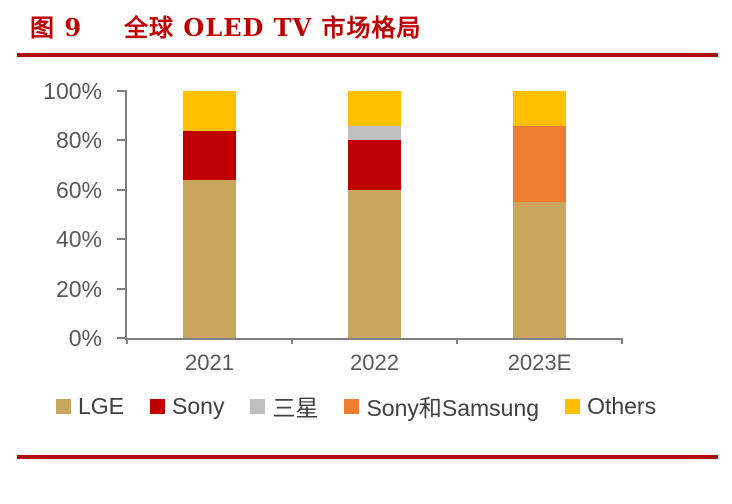 This screenshot has height=504, width=732. Describe the element at coordinates (352, 406) in the screenshot. I see `legend-swatch-Sony和Samsung` at that location.